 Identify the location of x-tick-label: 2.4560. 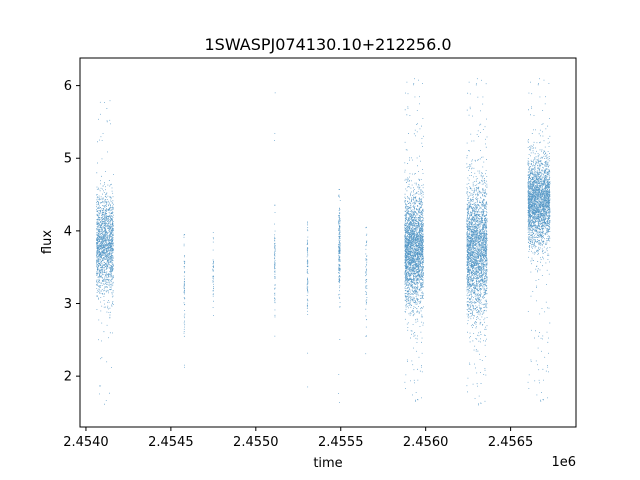
(426, 442).